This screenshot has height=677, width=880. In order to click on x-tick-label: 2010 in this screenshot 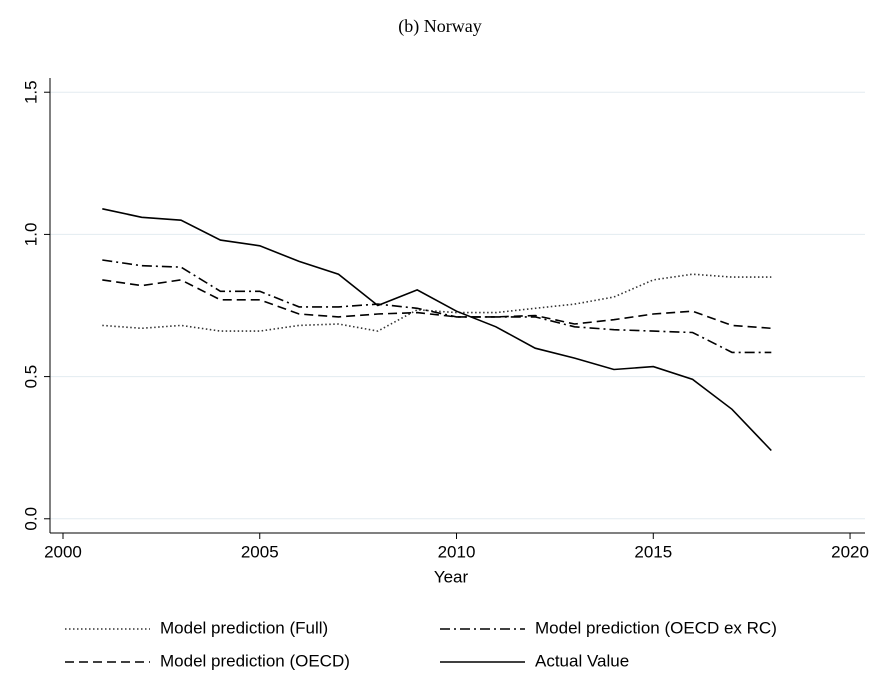, I will do `click(457, 551)`.